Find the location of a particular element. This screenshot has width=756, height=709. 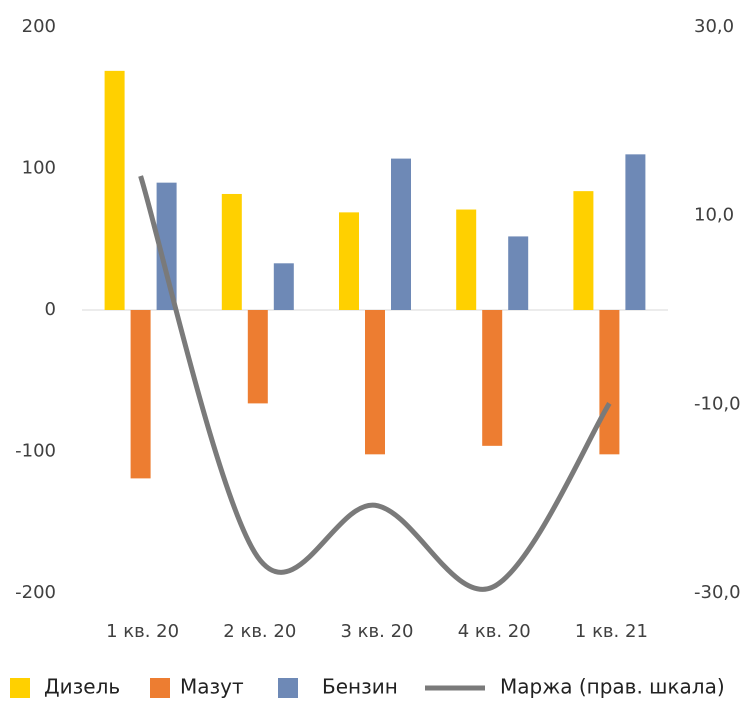

y-tick-label: 0 is located at coordinates (50, 309).